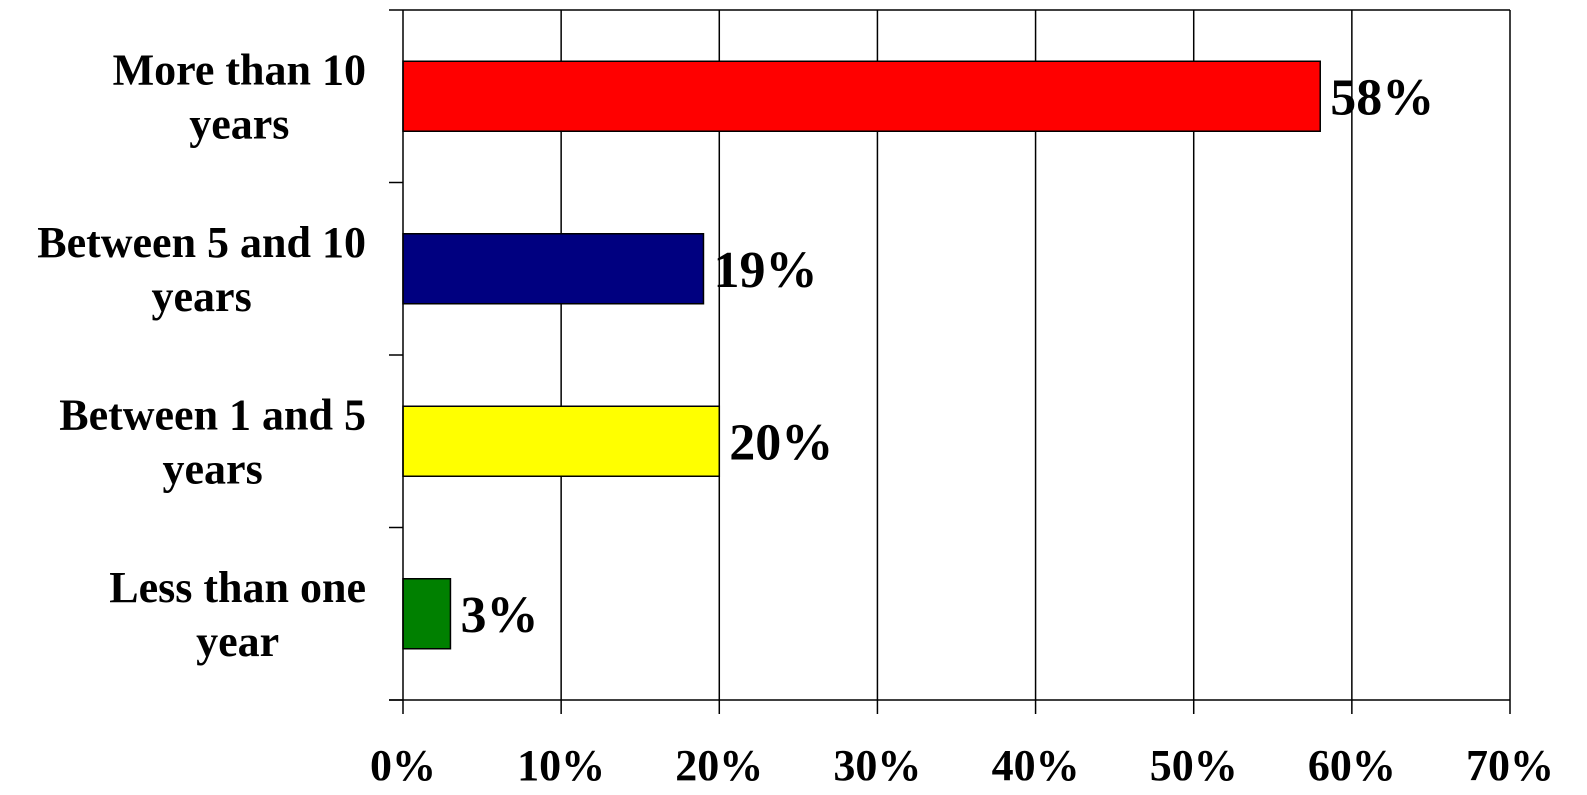  I want to click on category-label: Between 5 and 10 years, so click(201, 269).